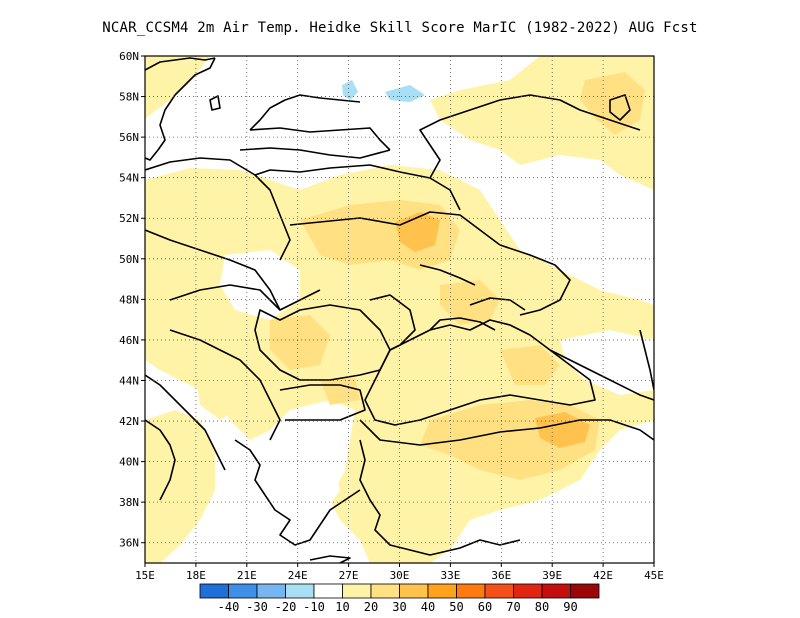  Describe the element at coordinates (349, 575) in the screenshot. I see `lon-tick-label: 27E` at that location.